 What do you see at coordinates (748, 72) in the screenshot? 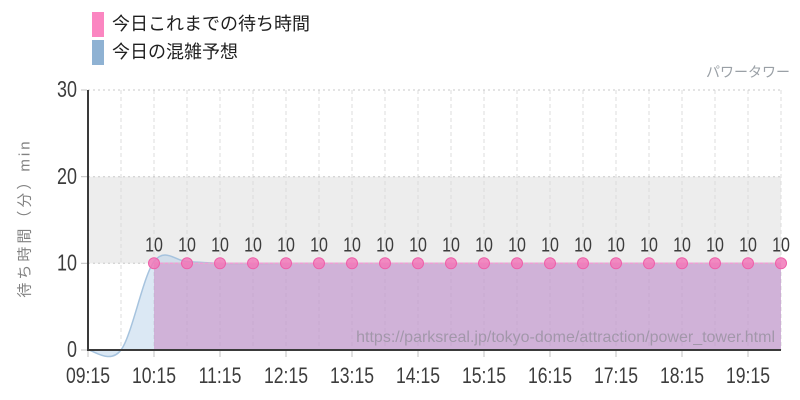
I see `attraction-name: パワータワー` at bounding box center [748, 72].